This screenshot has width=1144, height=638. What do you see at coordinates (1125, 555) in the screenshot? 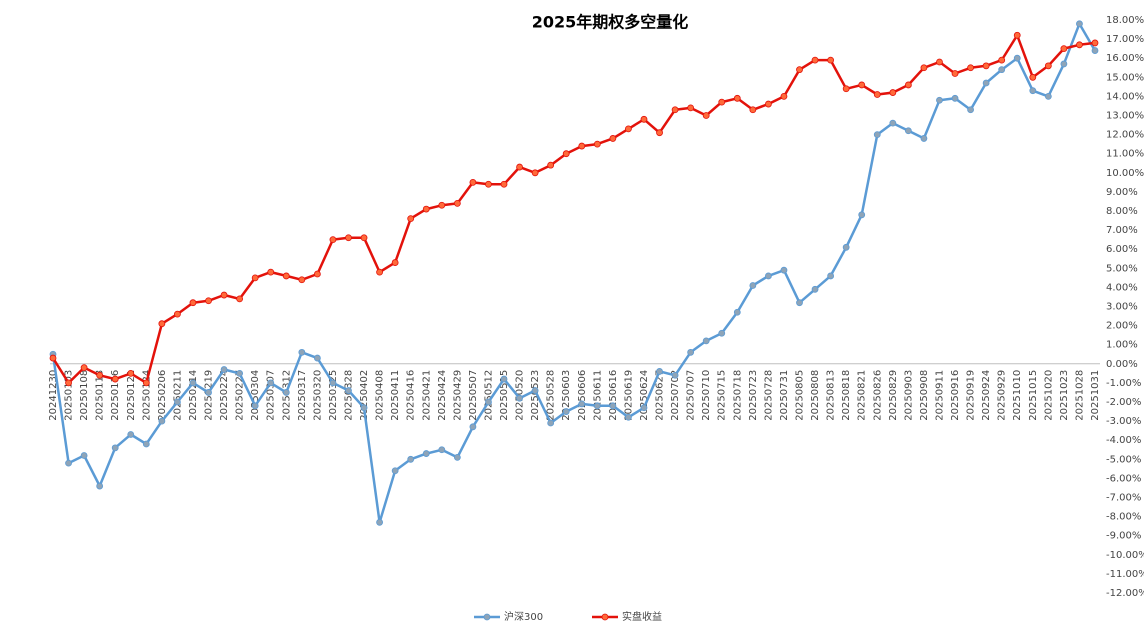
I see `y-tick-label: -10.00%` at bounding box center [1125, 555].